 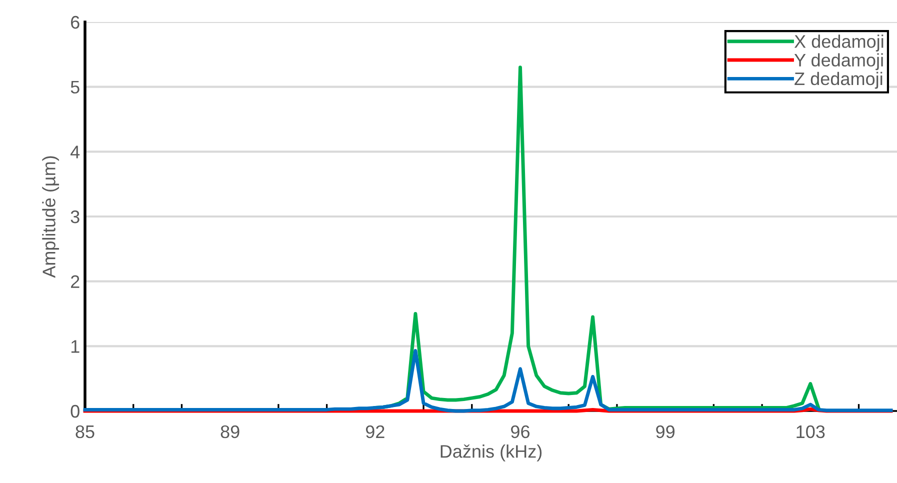 I want to click on y-tick-label: 6, so click(x=75, y=22).